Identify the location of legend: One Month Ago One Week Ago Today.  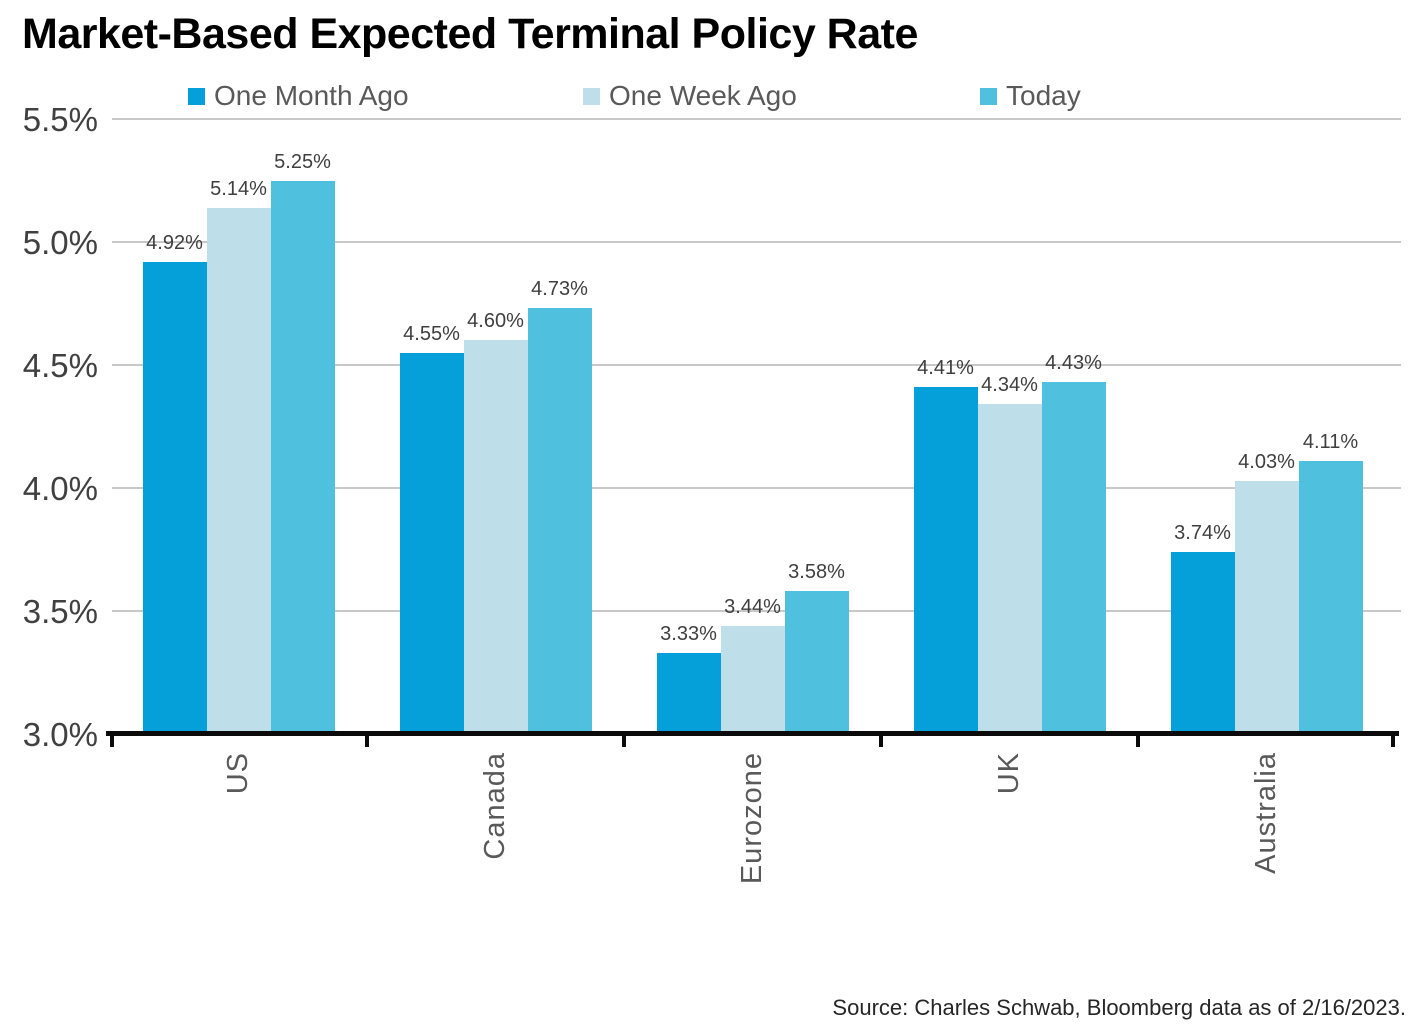
(711, 99).